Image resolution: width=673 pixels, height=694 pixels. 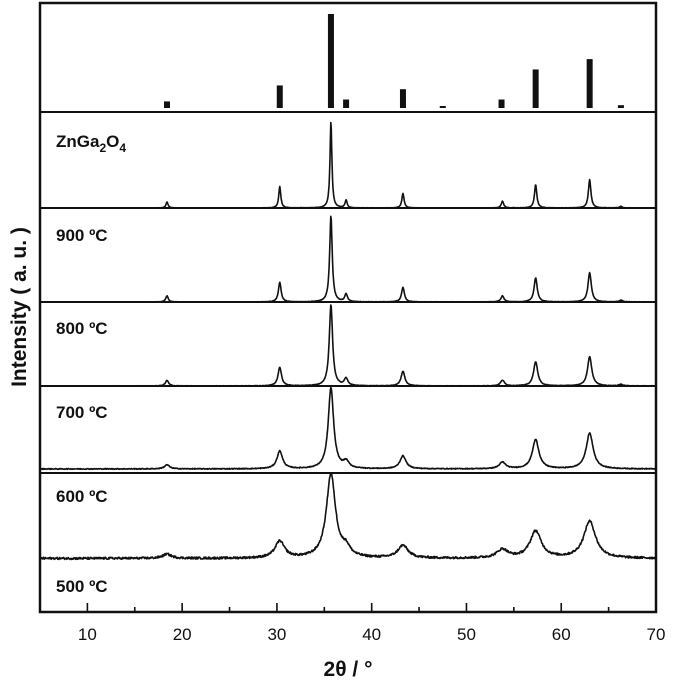 What do you see at coordinates (372, 623) in the screenshot?
I see `x-axis-ticks: 10 20 30 40 50 60 70` at bounding box center [372, 623].